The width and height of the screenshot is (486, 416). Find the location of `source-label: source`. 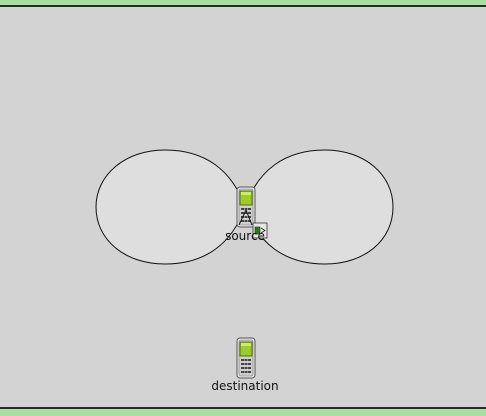

source-label: source is located at coordinates (245, 236).